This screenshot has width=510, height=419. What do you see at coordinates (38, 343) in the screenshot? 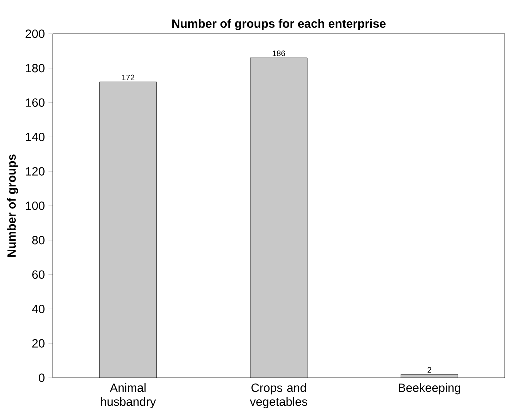
I see `y-tick-label: 20` at bounding box center [38, 343].